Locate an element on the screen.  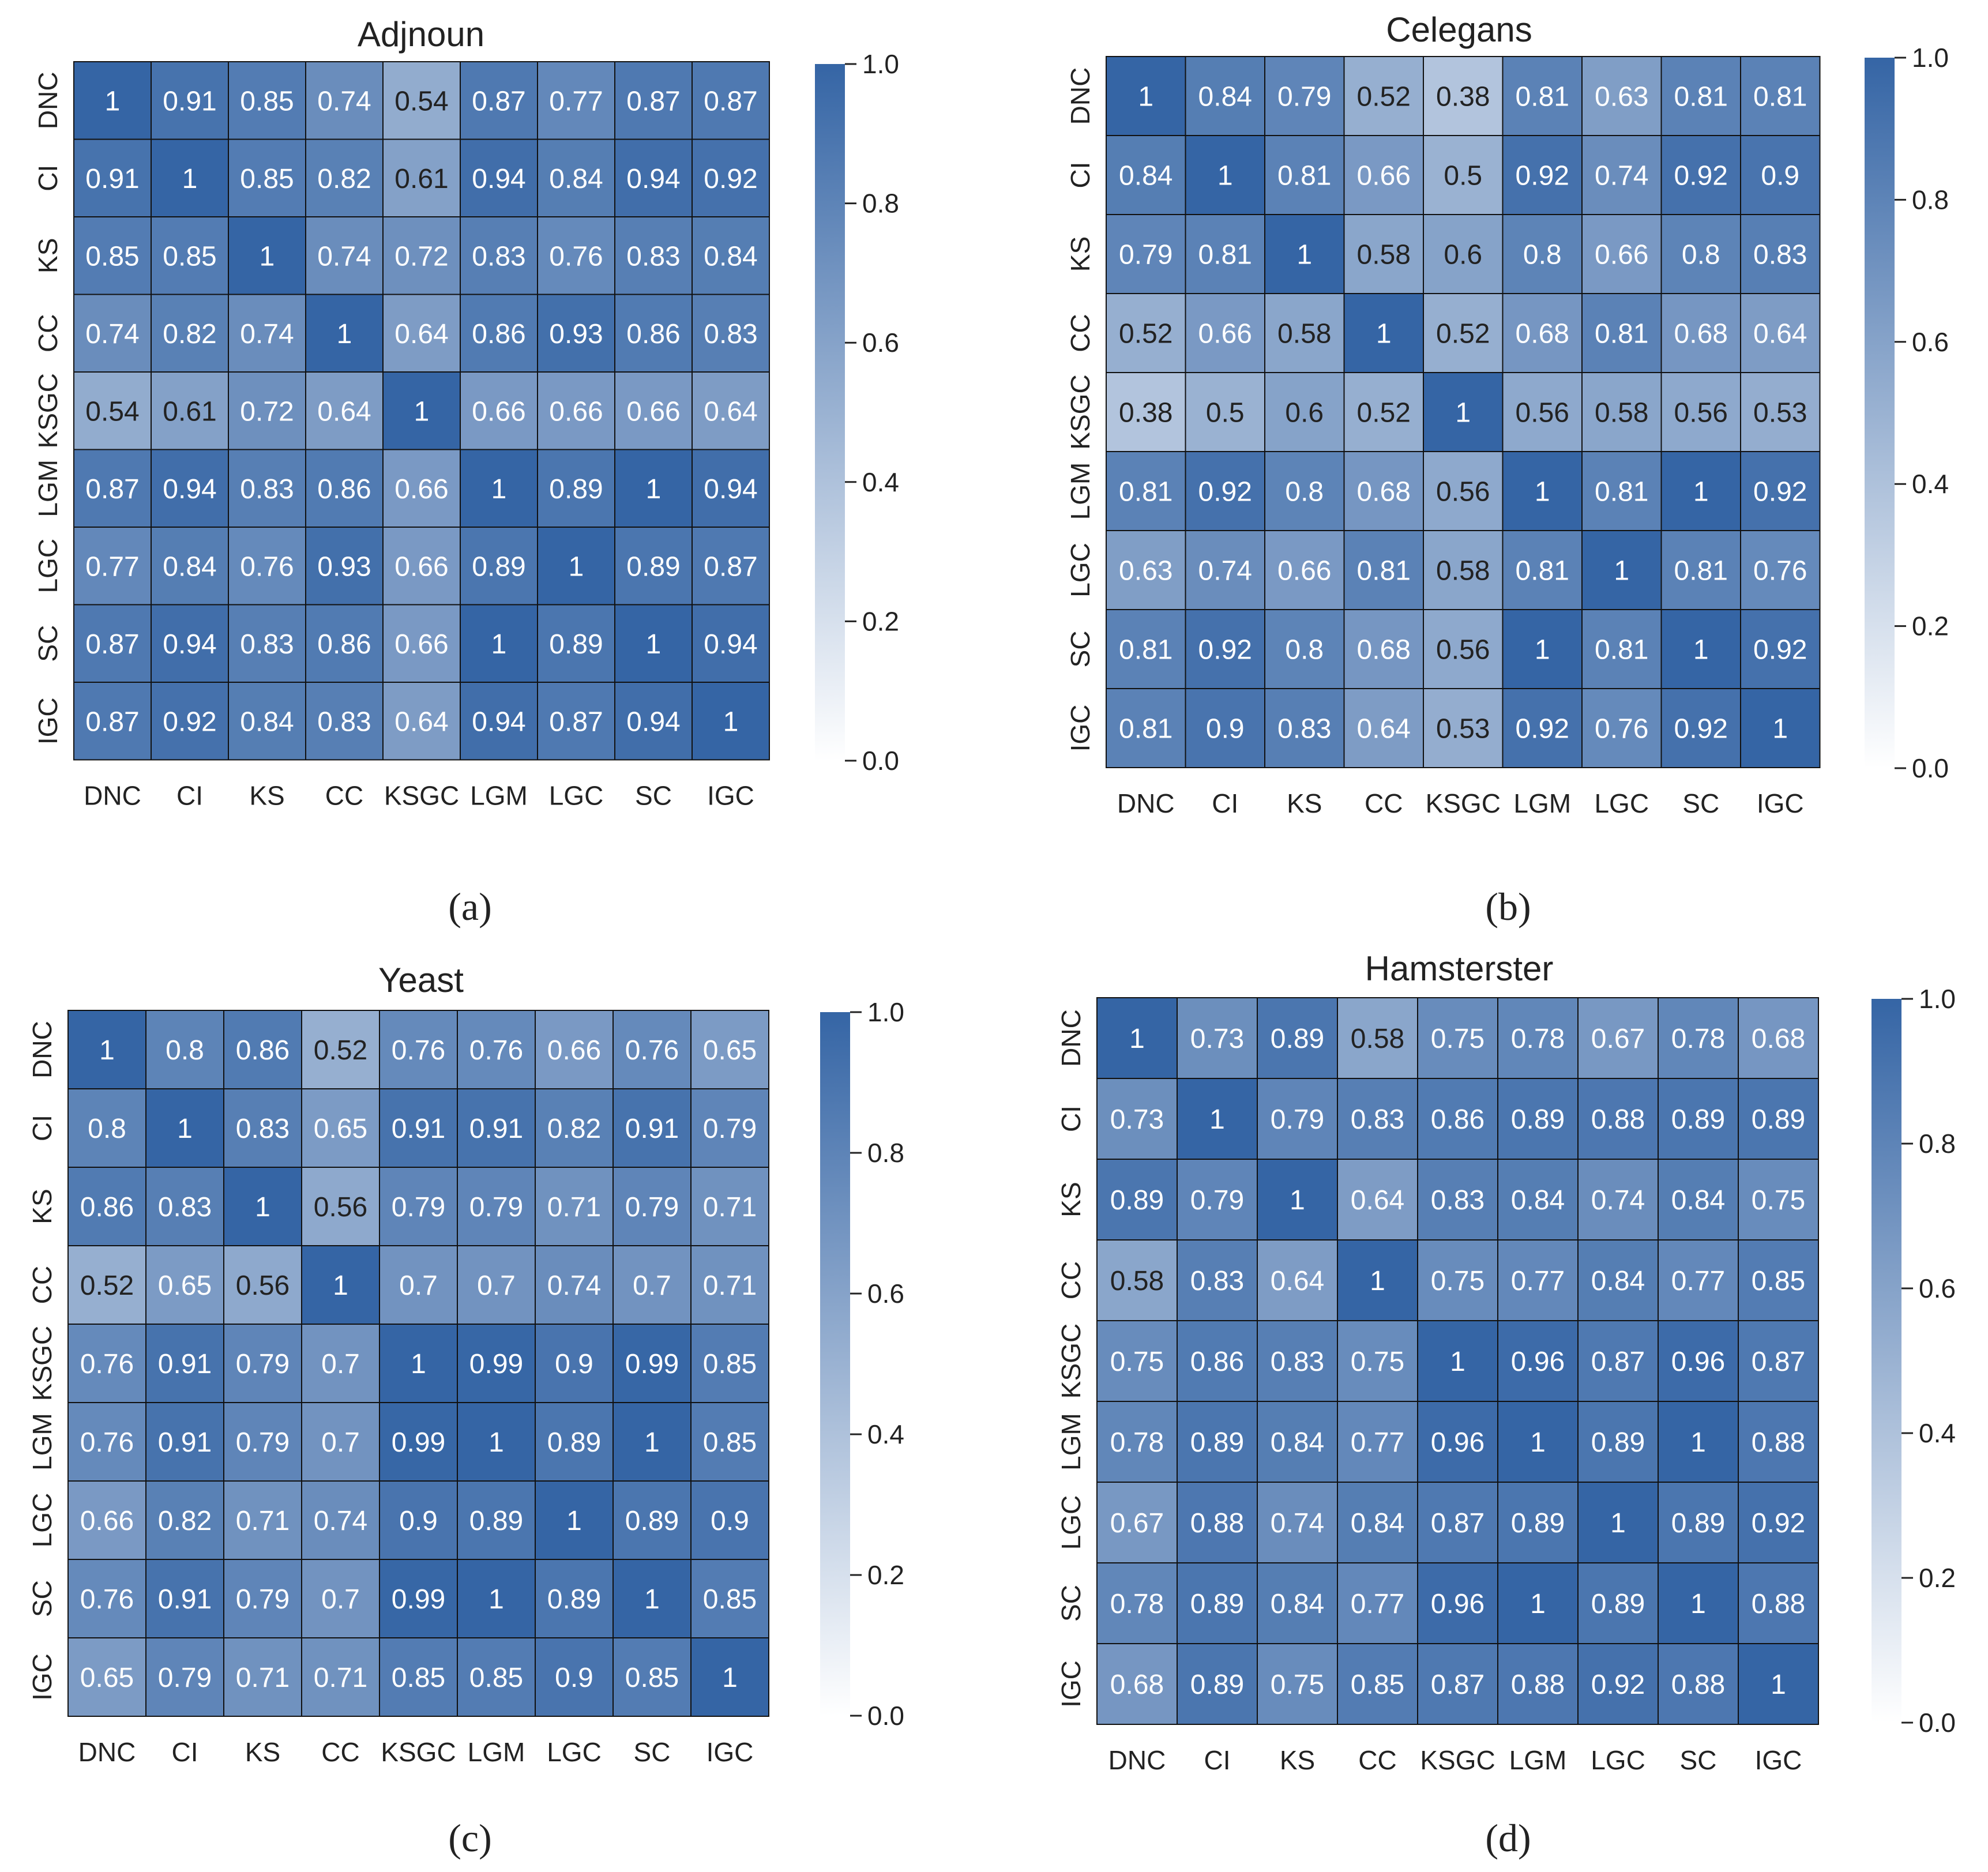
x-tick-label: KSGC is located at coordinates (421, 796).